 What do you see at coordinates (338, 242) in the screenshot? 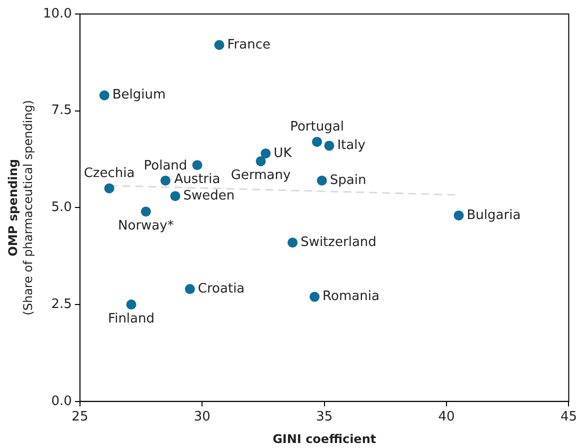
I see `annotation: Switzerland` at bounding box center [338, 242].